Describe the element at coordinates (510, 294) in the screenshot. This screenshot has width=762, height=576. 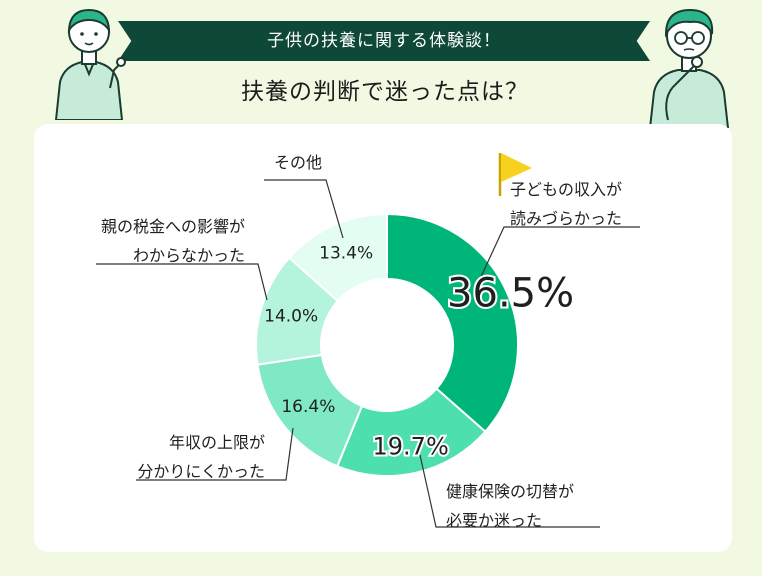
I see `value-label-1: 36.5%` at that location.